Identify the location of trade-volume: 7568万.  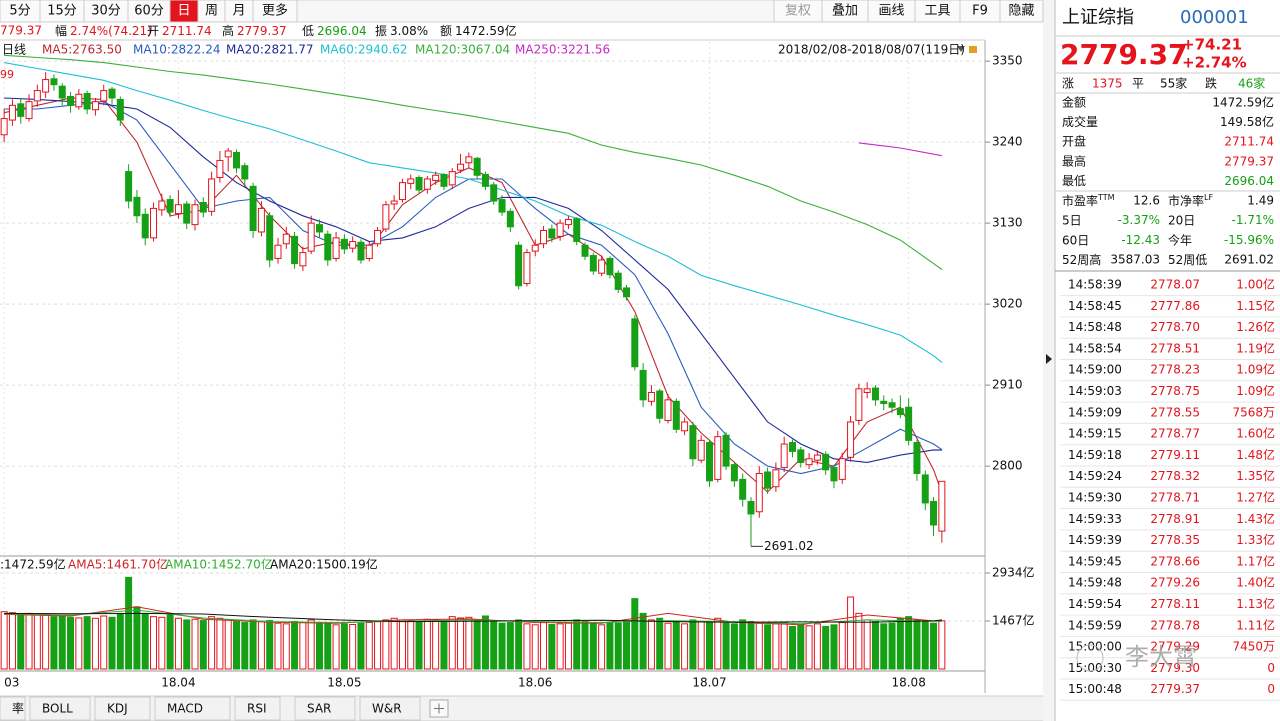
(1253, 412).